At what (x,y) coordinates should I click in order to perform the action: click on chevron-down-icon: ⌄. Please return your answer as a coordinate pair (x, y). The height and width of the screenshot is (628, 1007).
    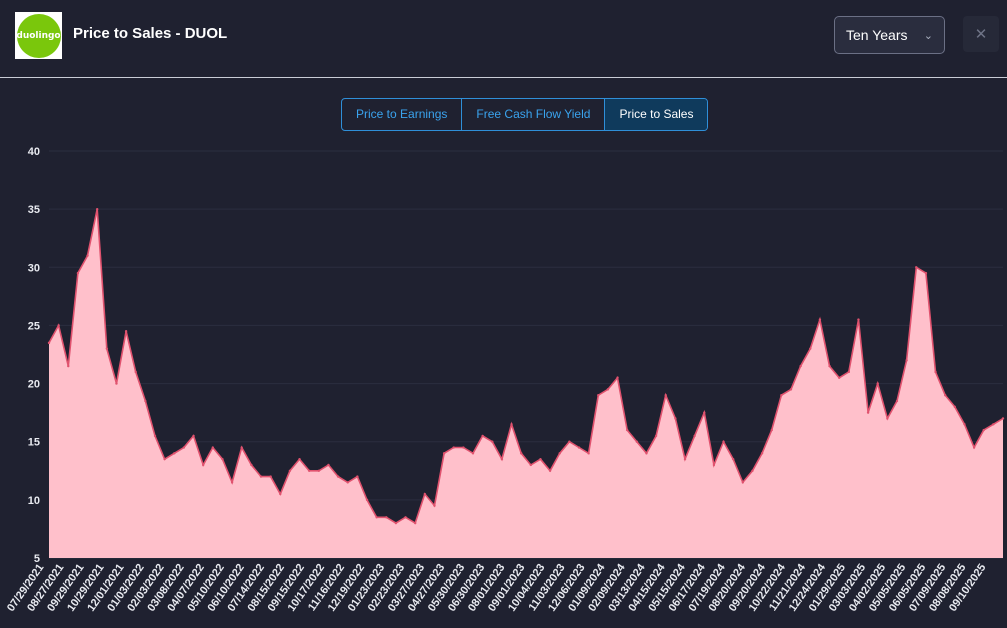
    Looking at the image, I should click on (928, 35).